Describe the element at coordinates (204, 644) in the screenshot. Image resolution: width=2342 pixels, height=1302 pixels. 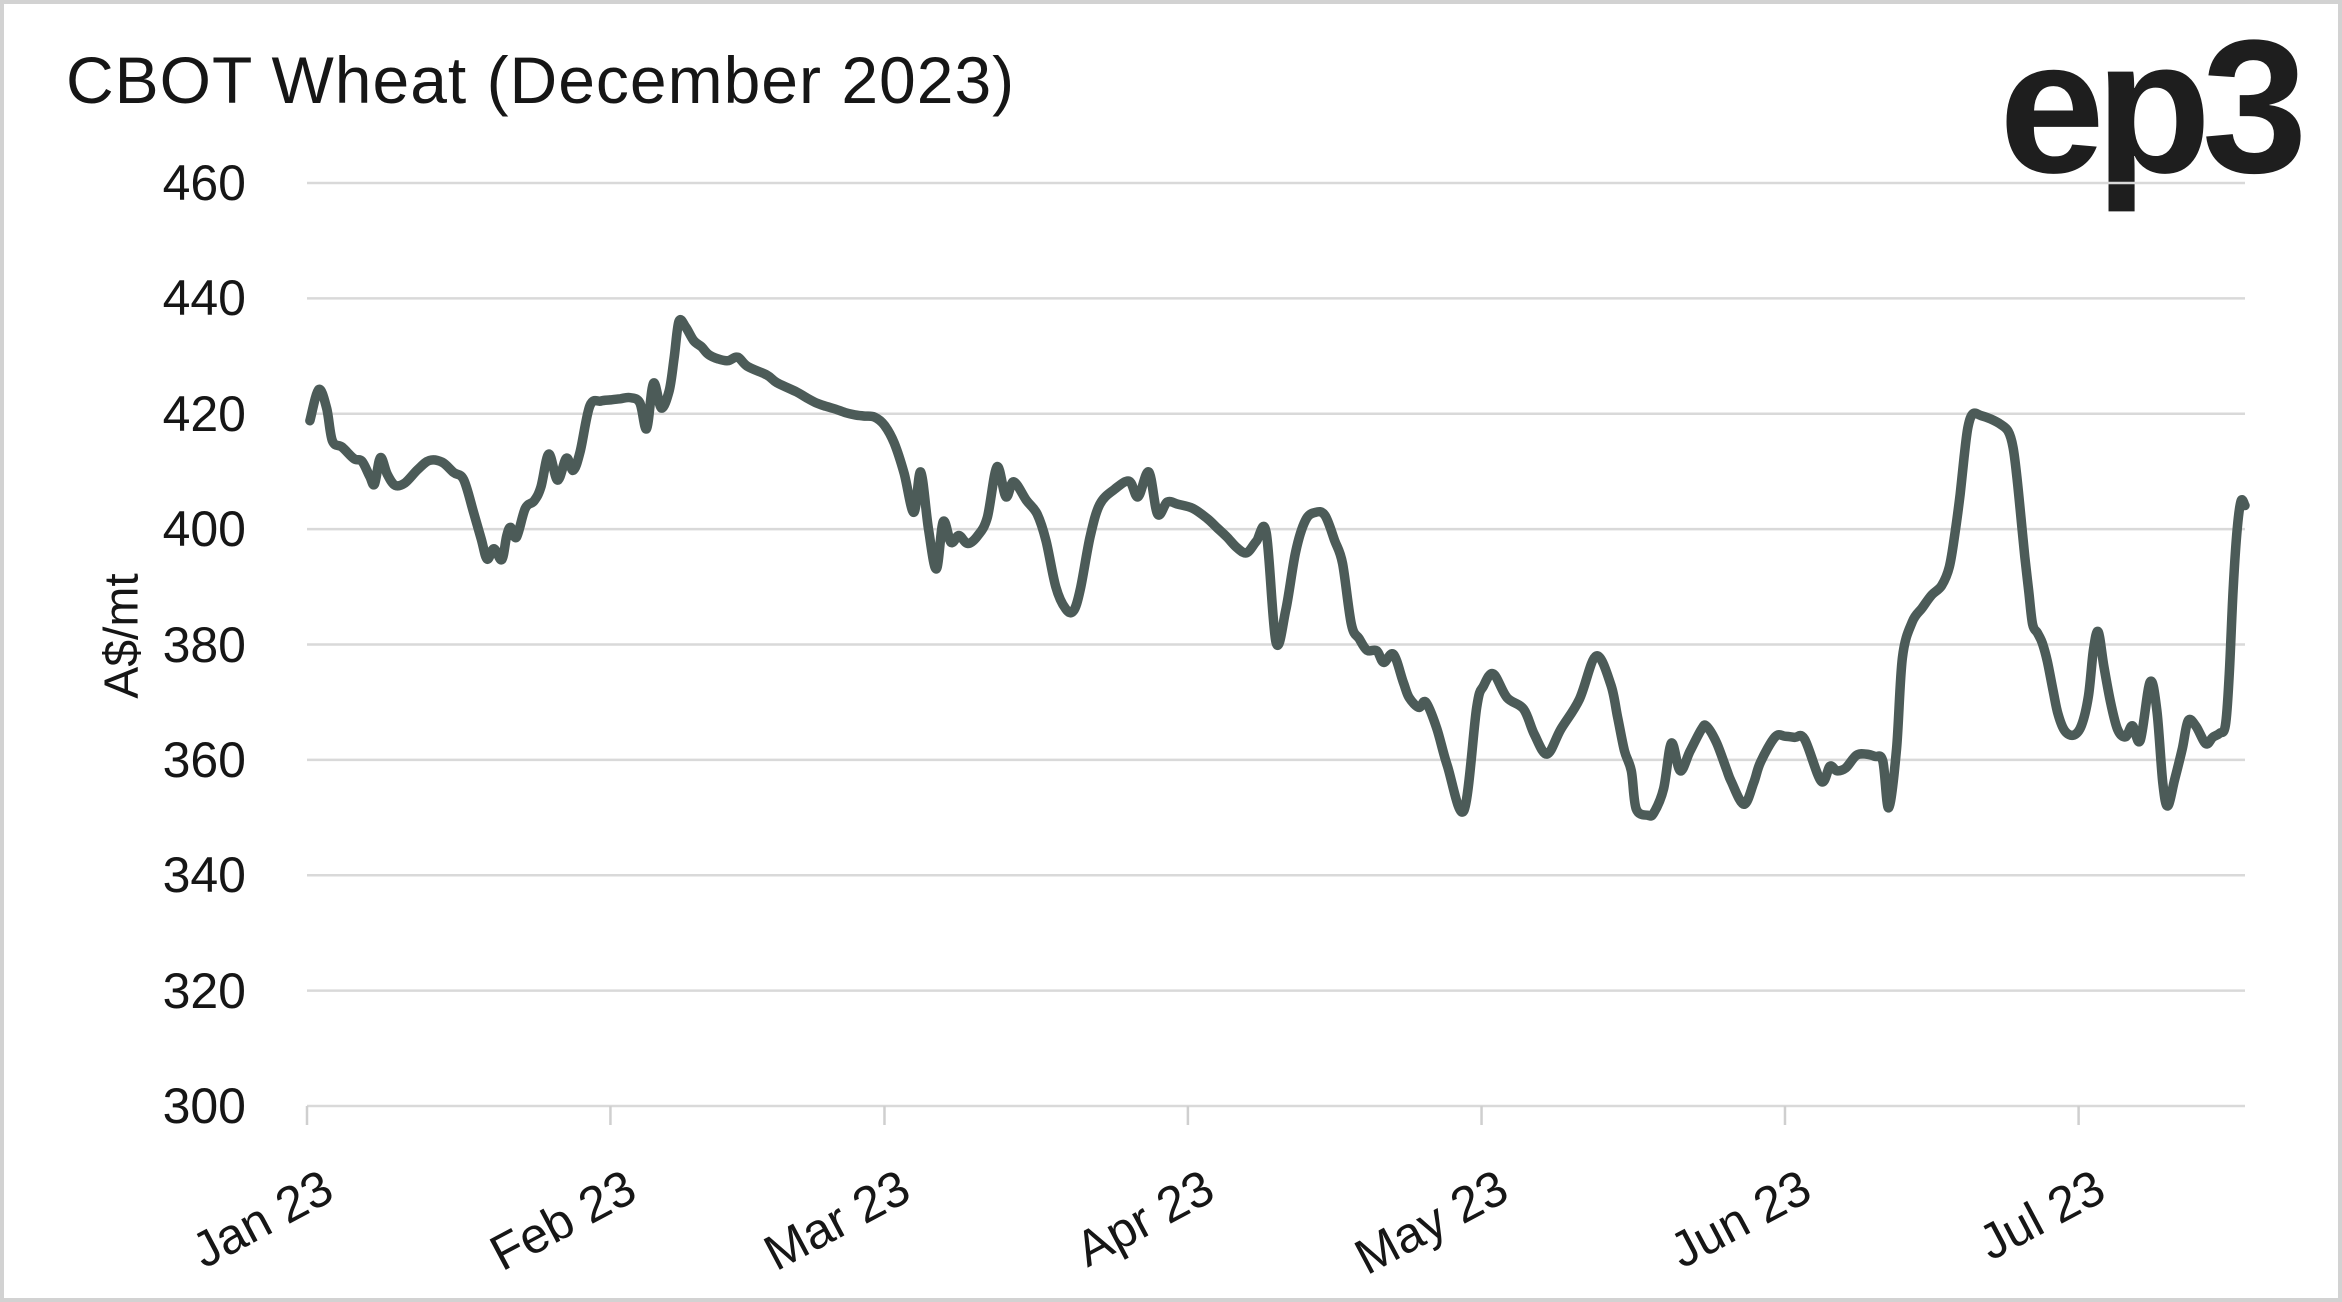
I see `y-tick-label-380: 380` at that location.